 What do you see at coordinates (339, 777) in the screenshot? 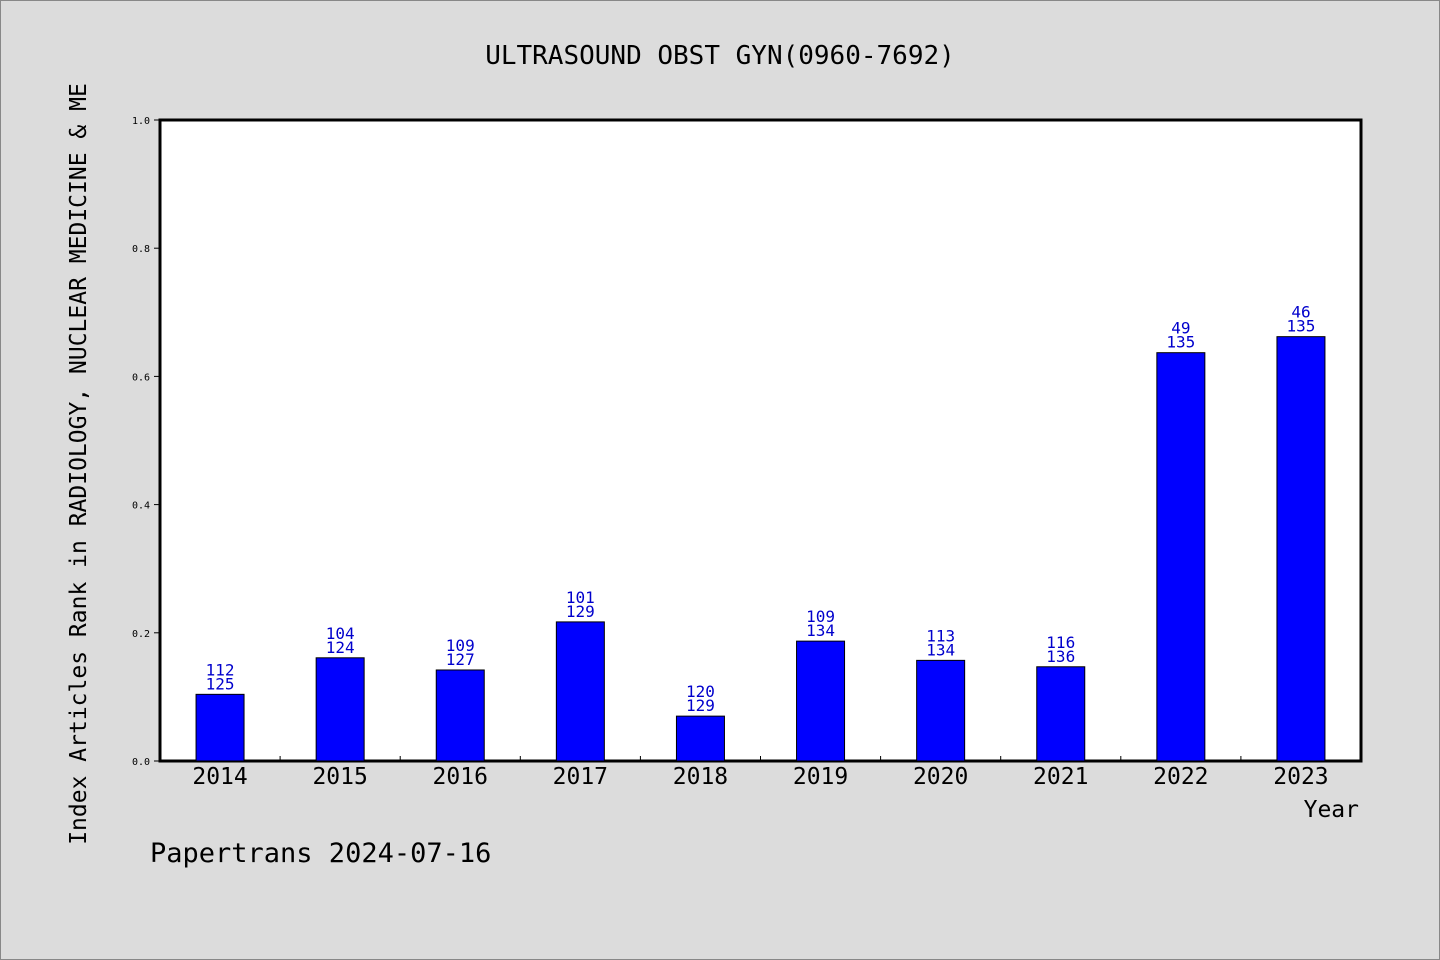
I see `x-tick-label: 2015` at bounding box center [339, 777].